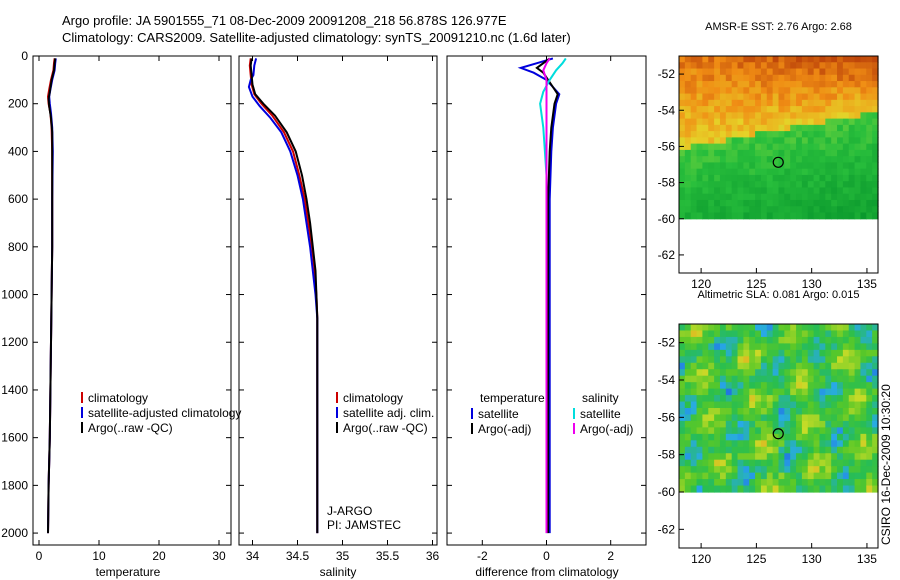 The image size is (900, 580). I want to click on sla-map-field, so click(779, 408).